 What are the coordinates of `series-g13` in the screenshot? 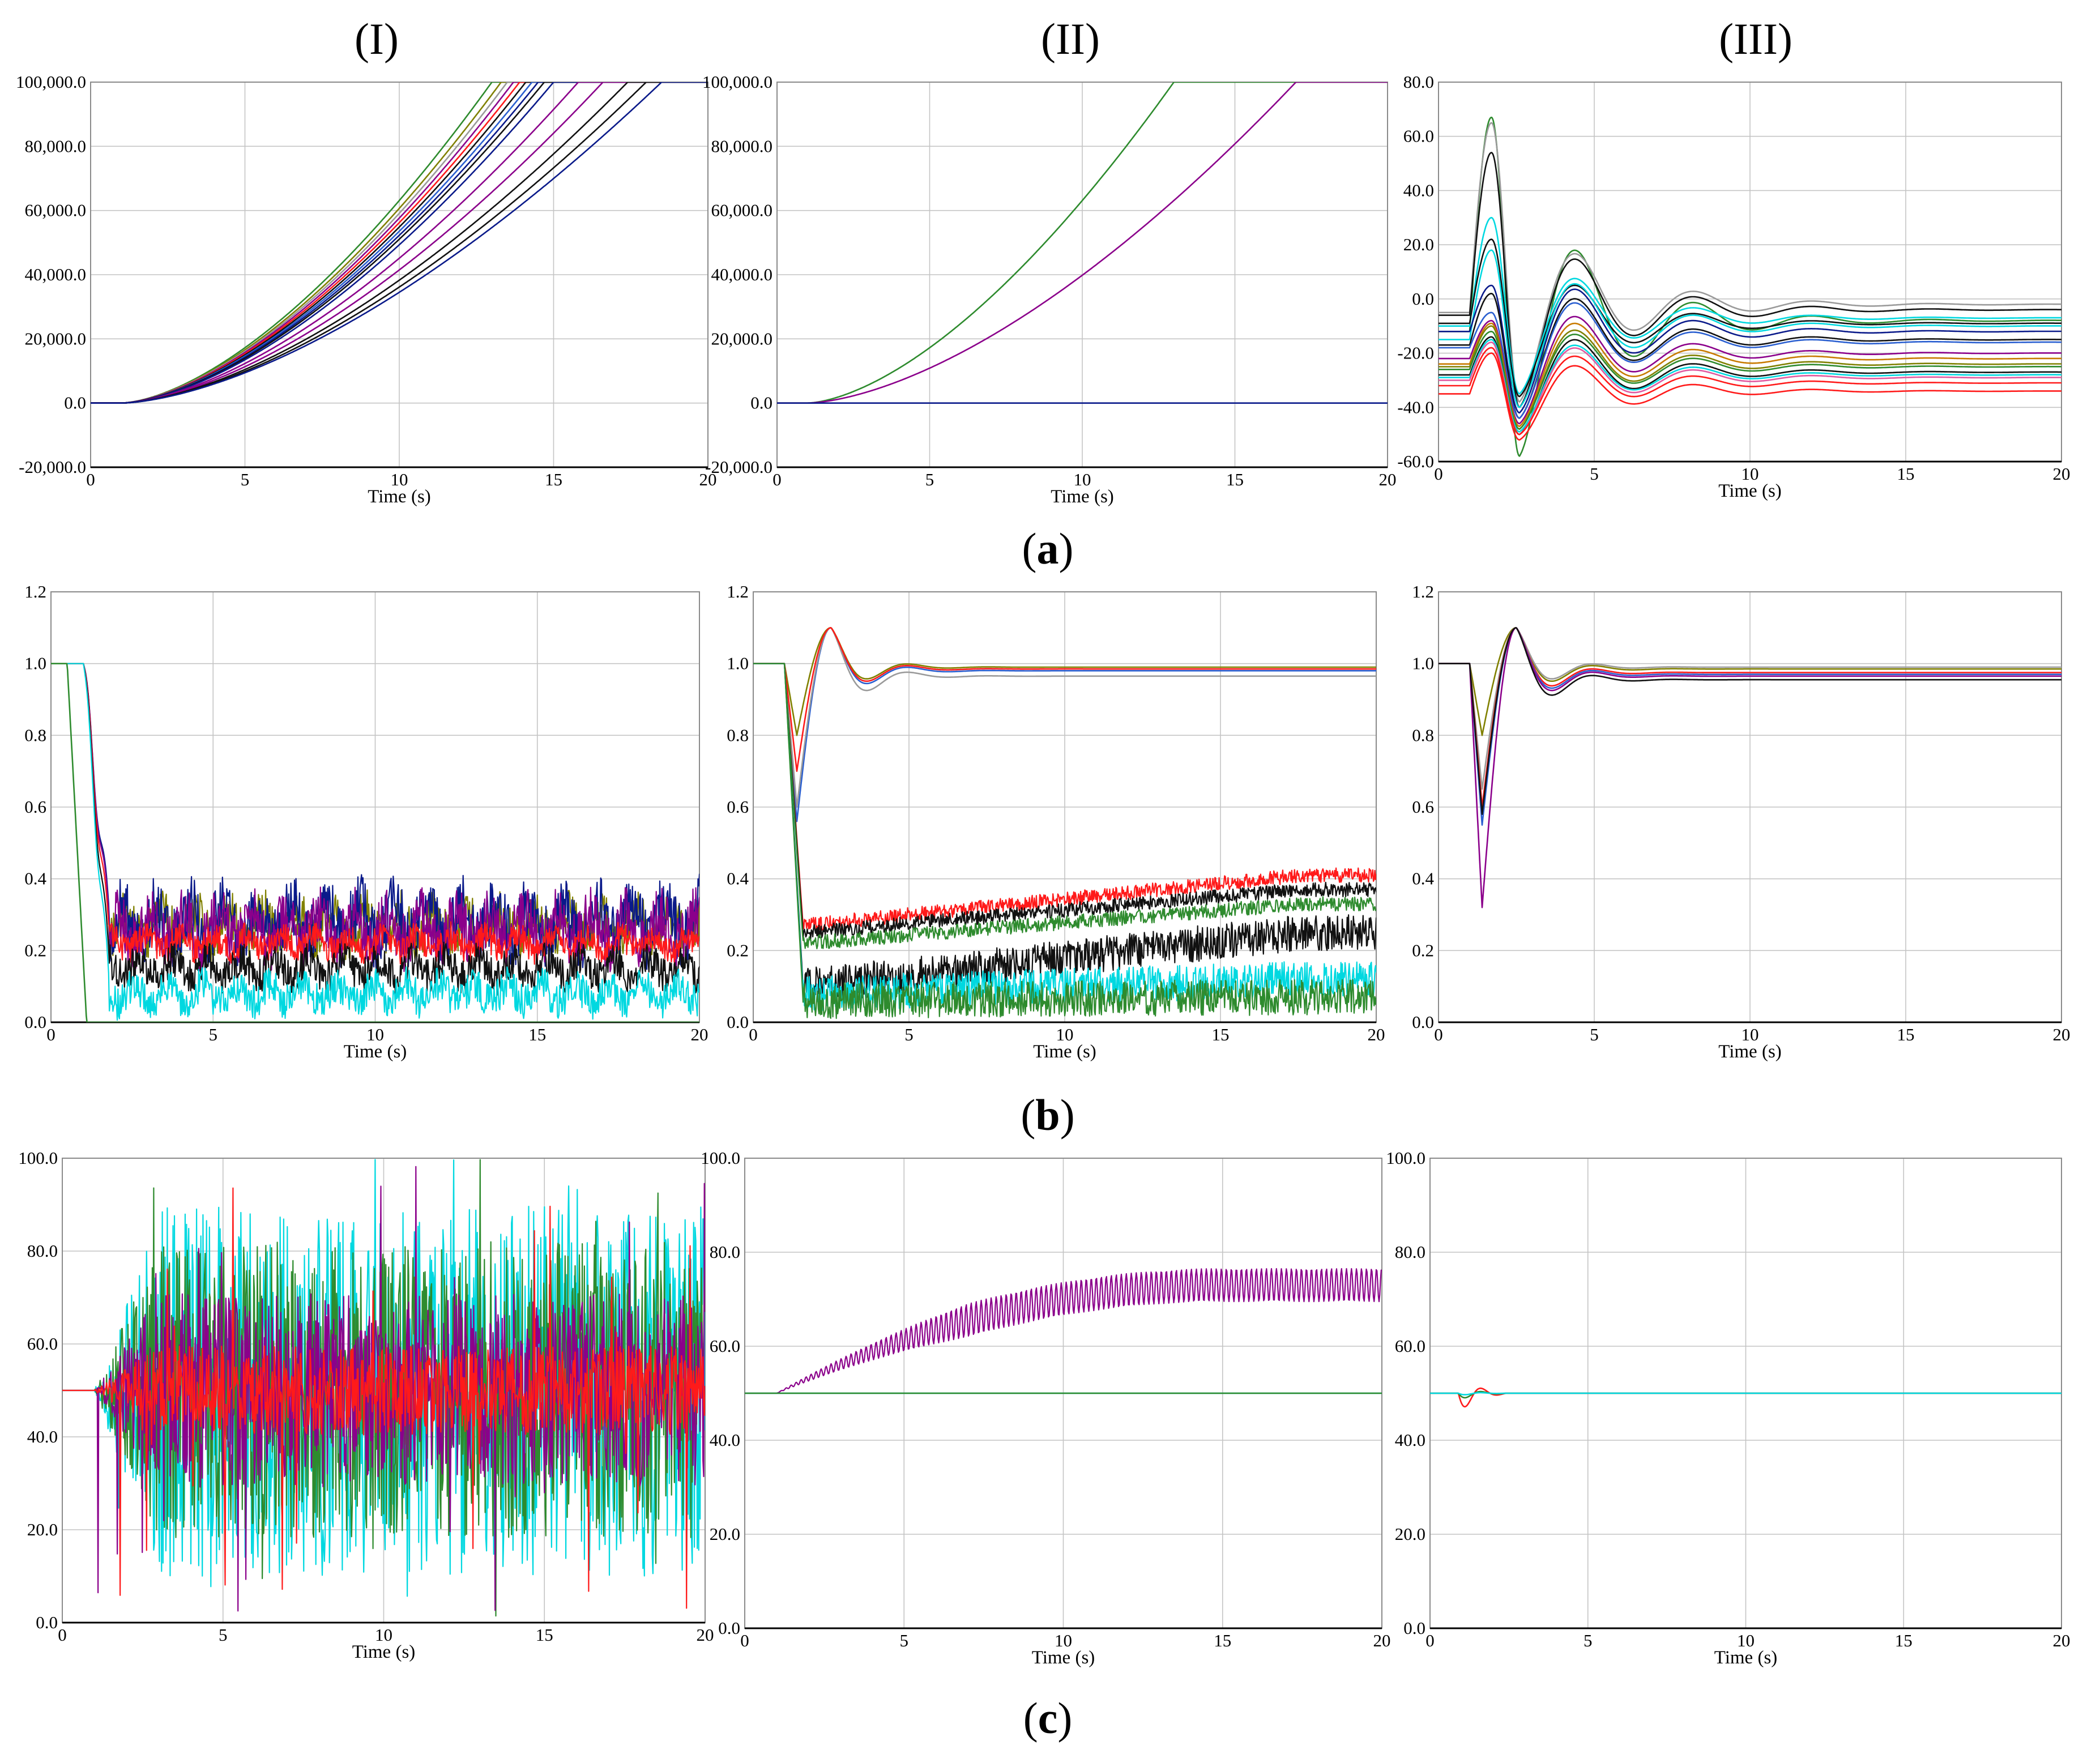 It's located at (1750, 380).